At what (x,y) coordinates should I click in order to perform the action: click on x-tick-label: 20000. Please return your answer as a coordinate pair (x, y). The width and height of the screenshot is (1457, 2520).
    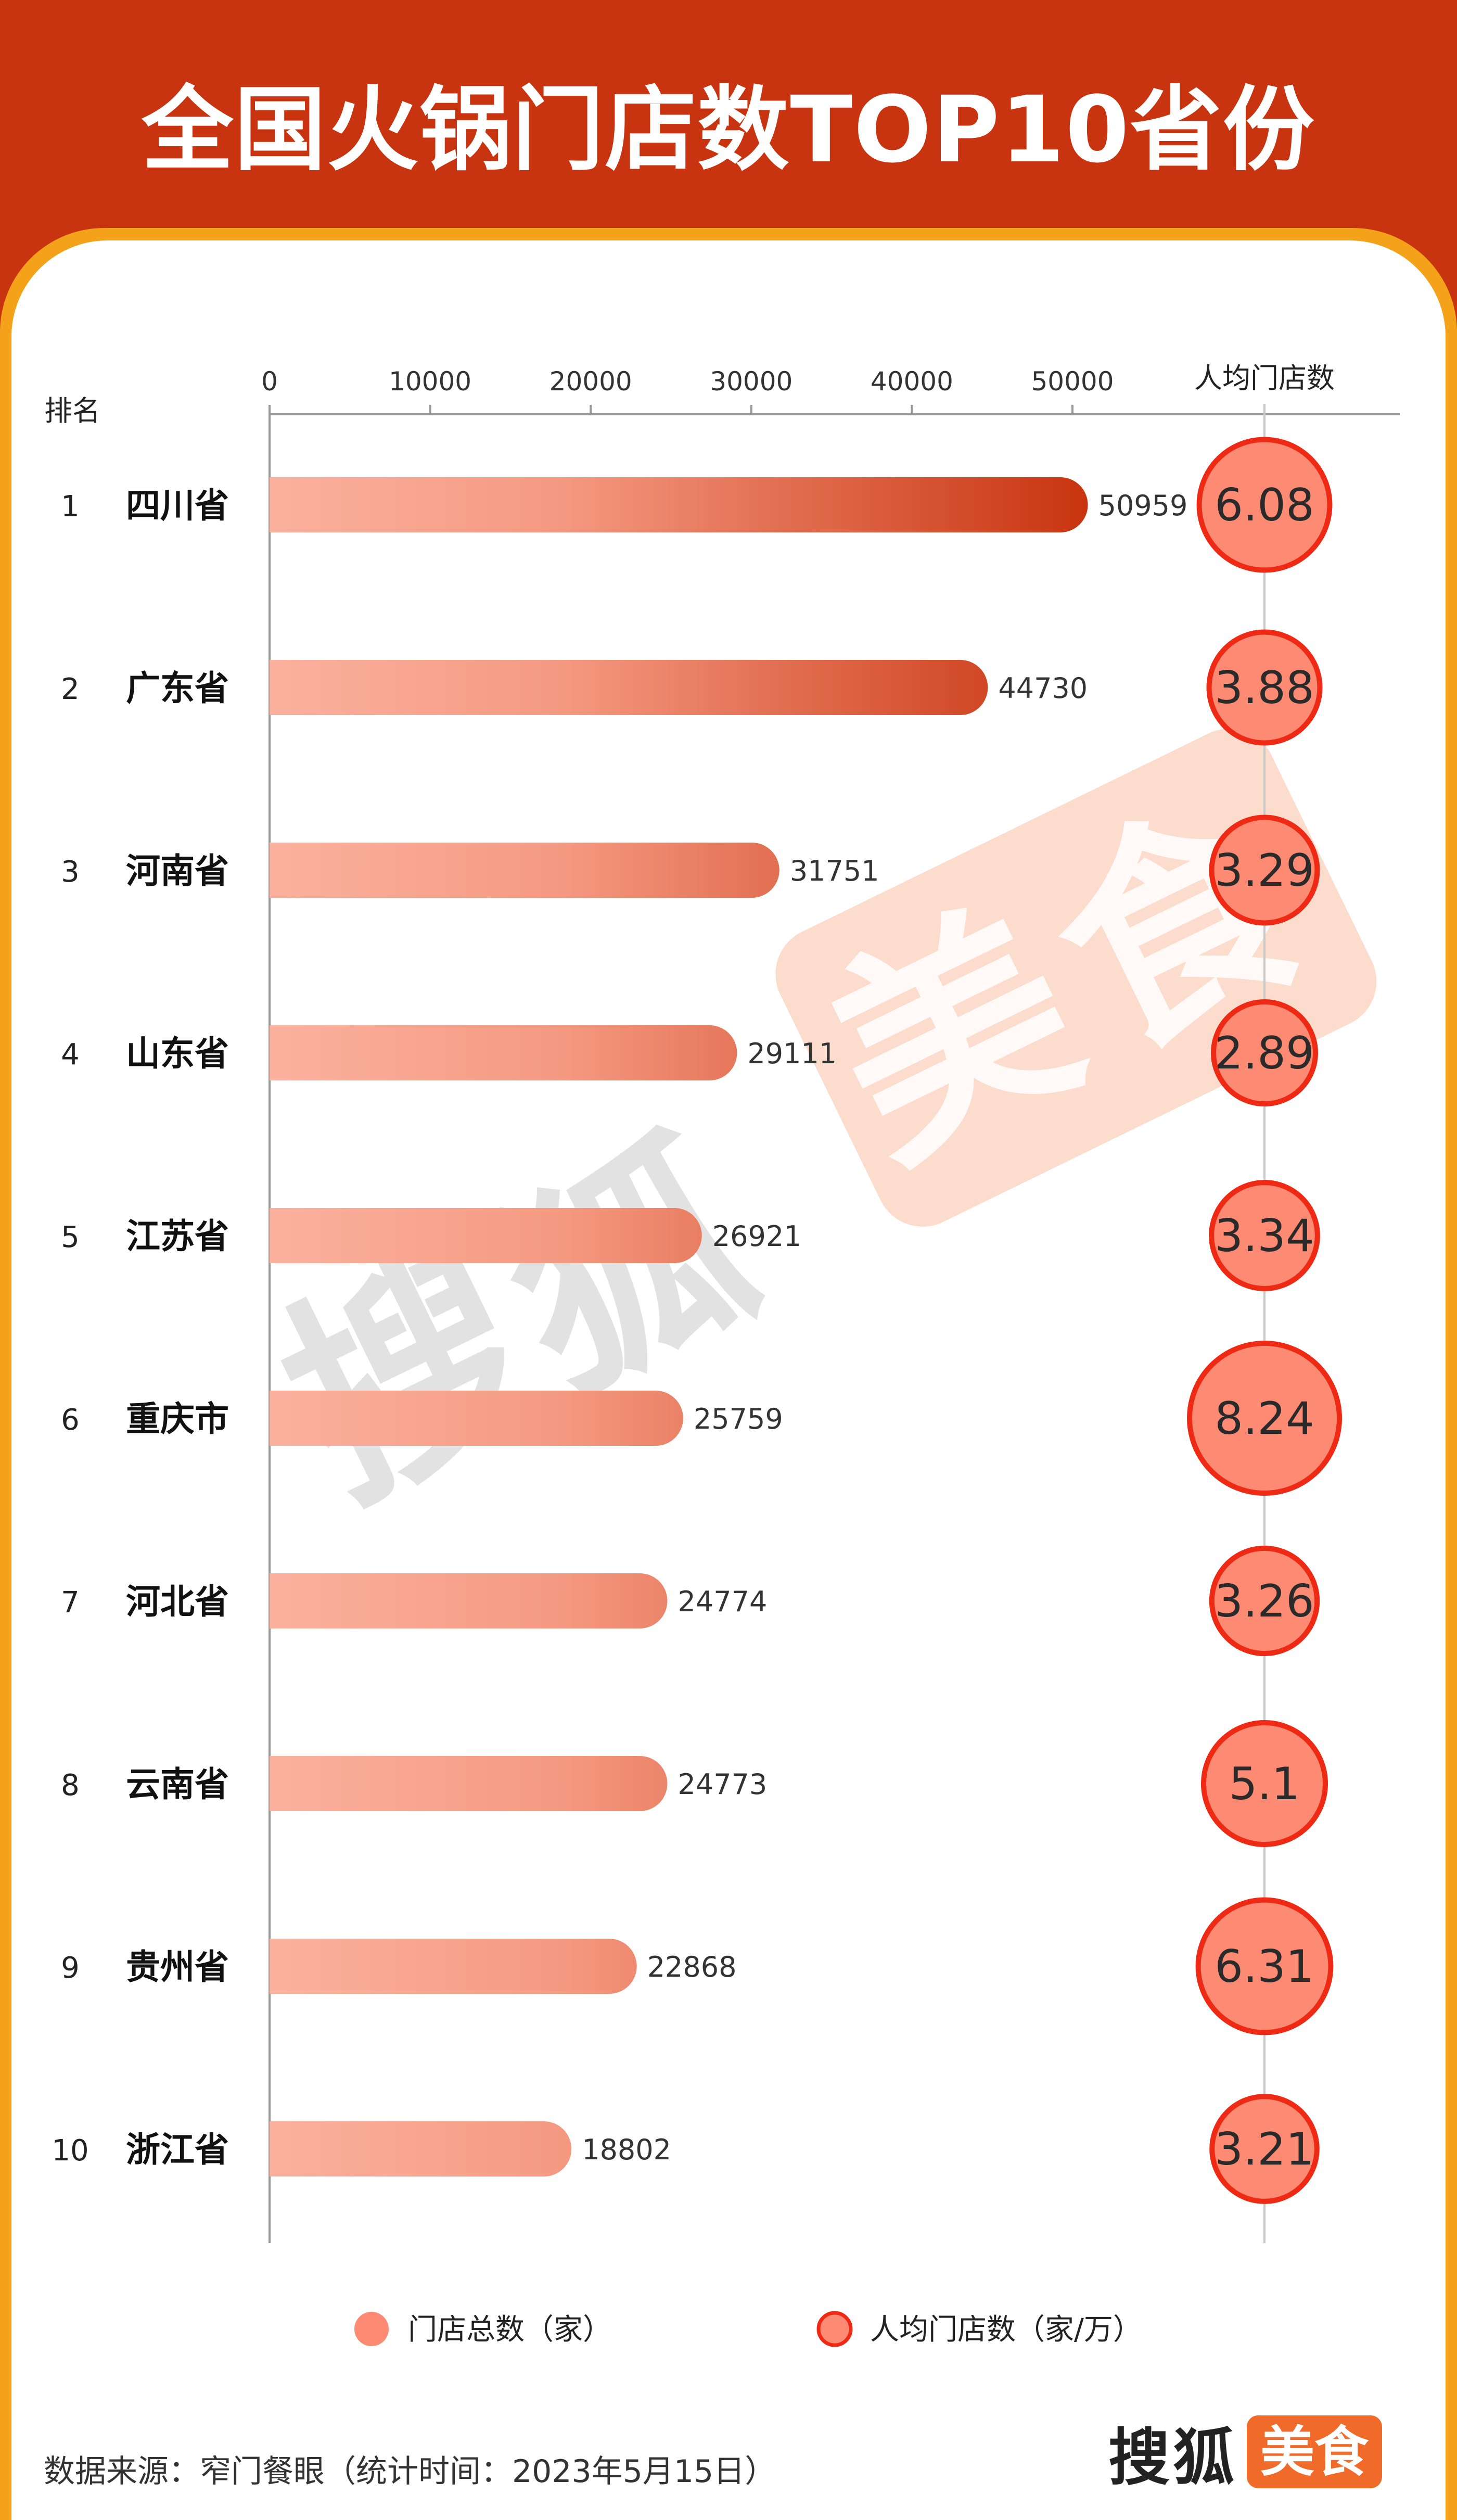
    Looking at the image, I should click on (590, 381).